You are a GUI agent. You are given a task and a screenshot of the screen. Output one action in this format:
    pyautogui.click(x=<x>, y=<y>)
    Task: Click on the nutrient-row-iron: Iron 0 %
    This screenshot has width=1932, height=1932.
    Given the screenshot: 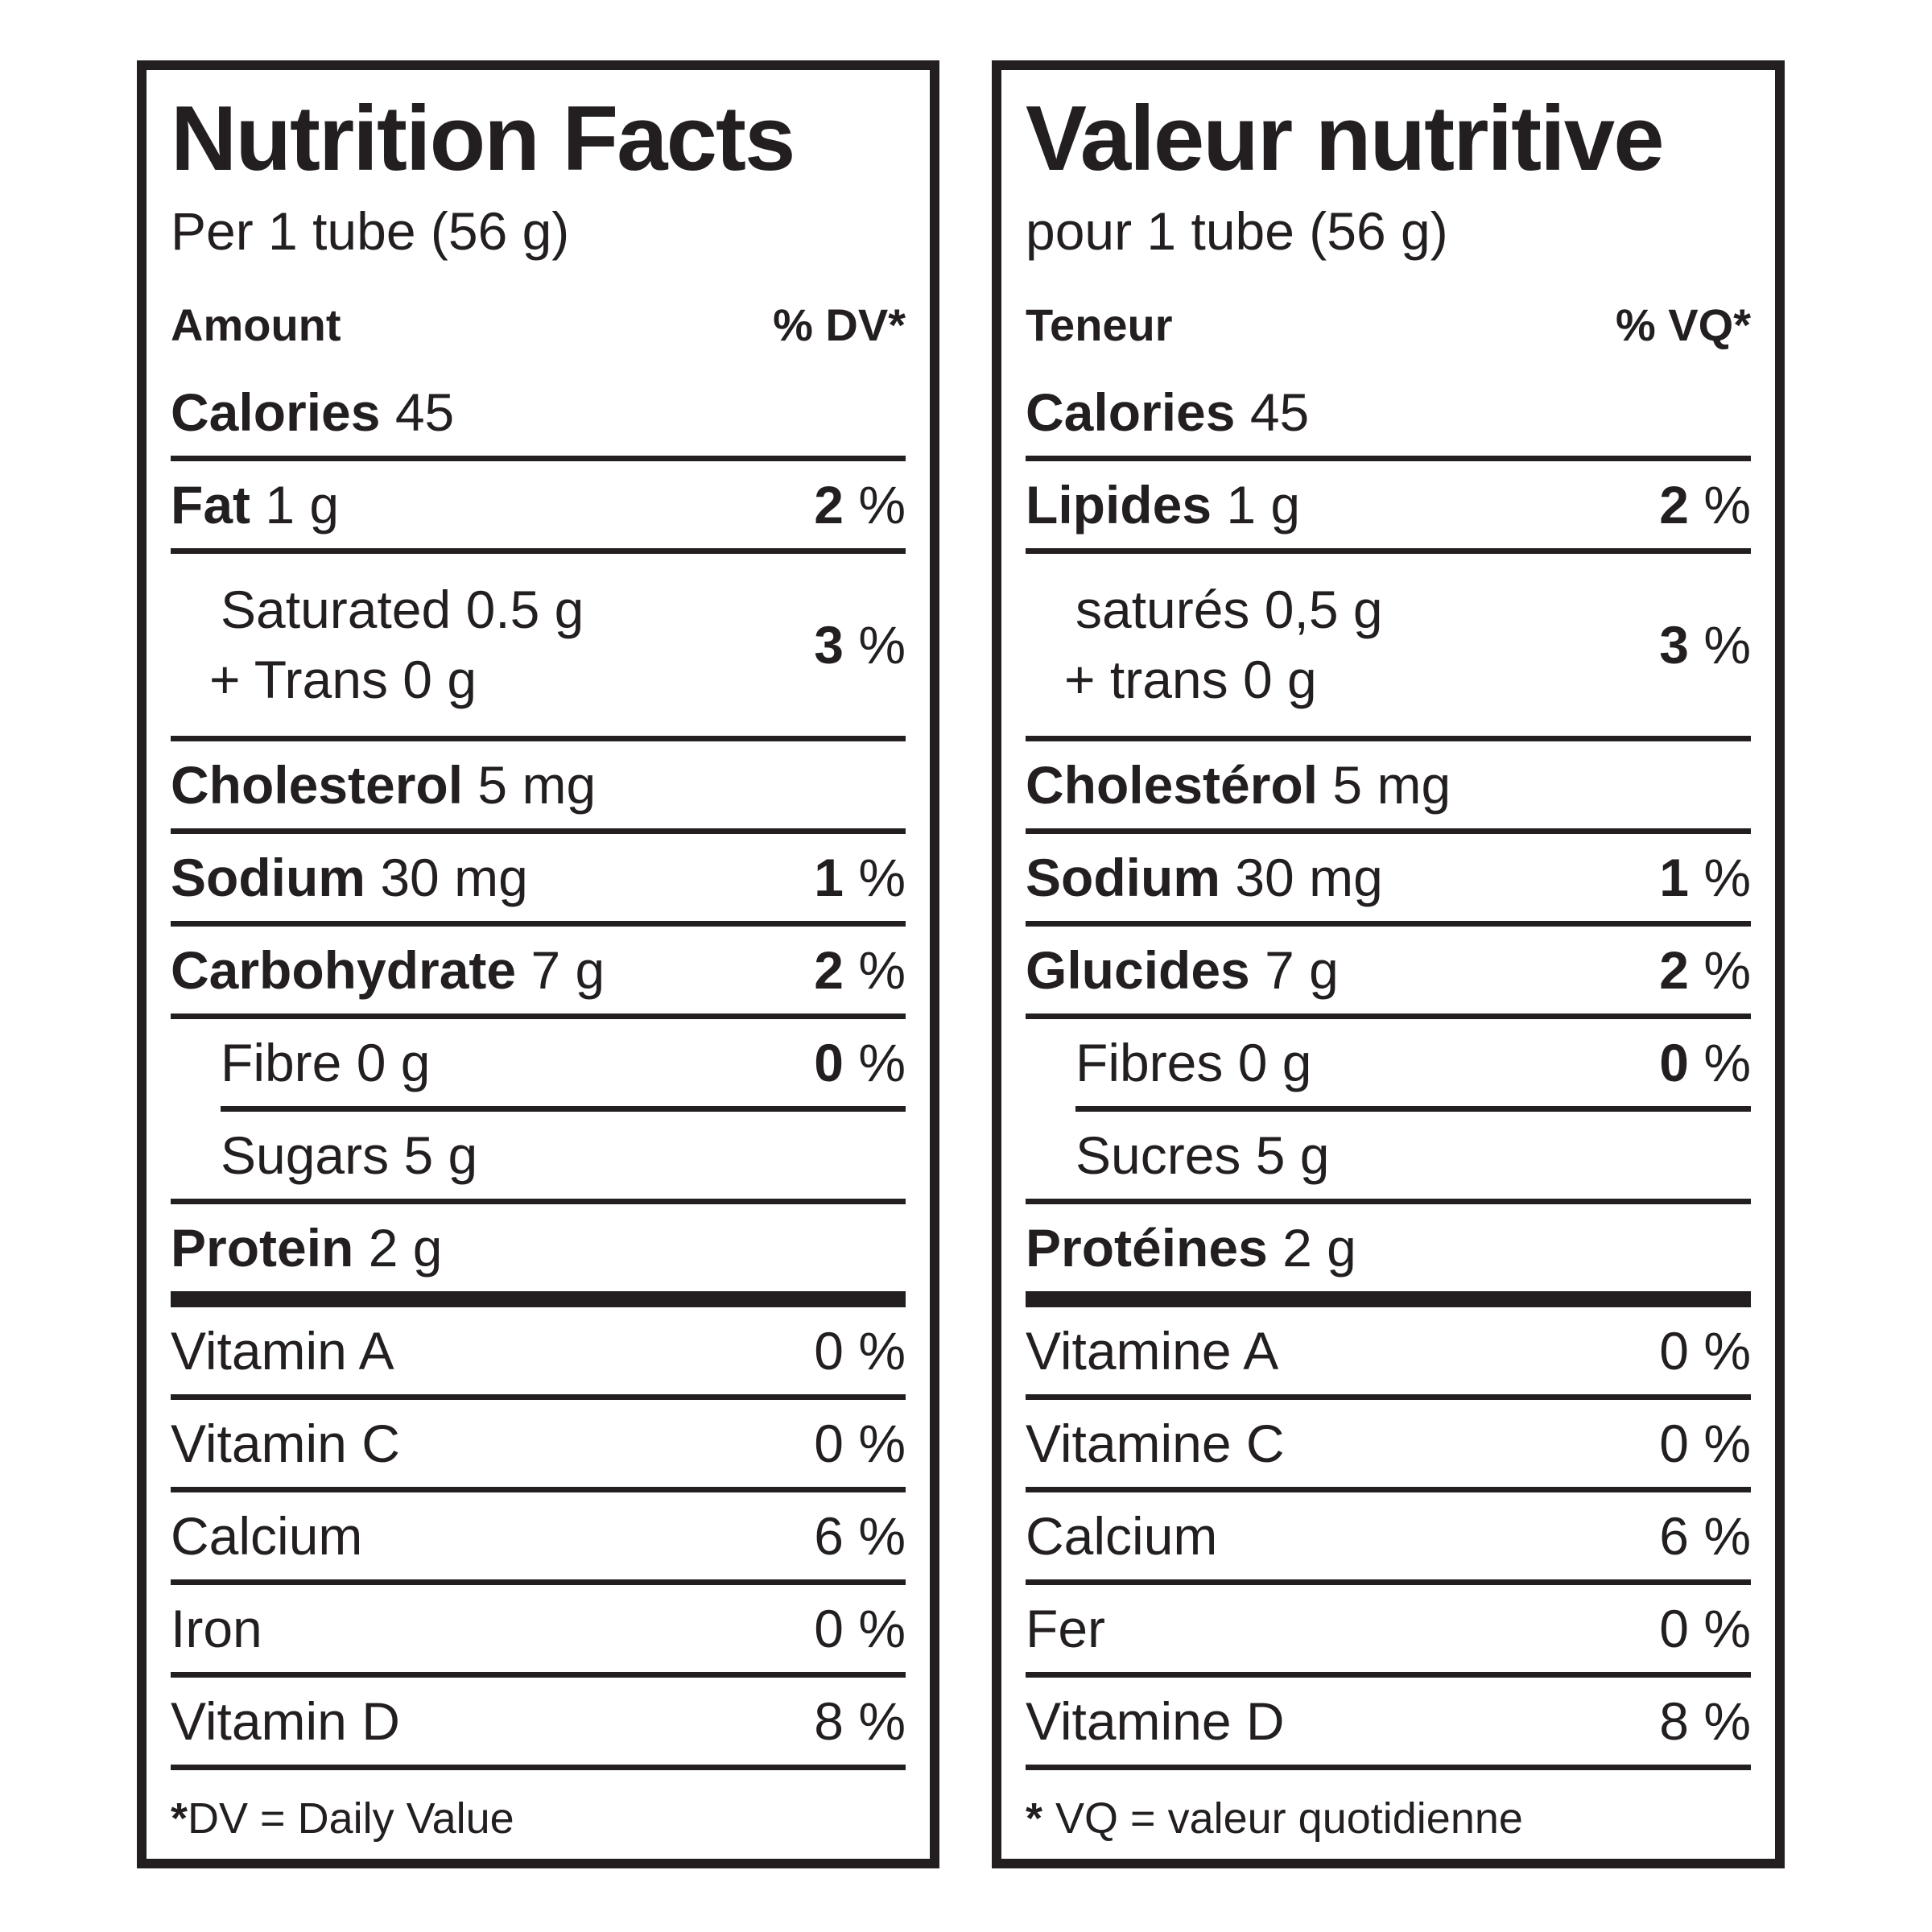 What is the action you would take?
    pyautogui.click(x=538, y=1628)
    